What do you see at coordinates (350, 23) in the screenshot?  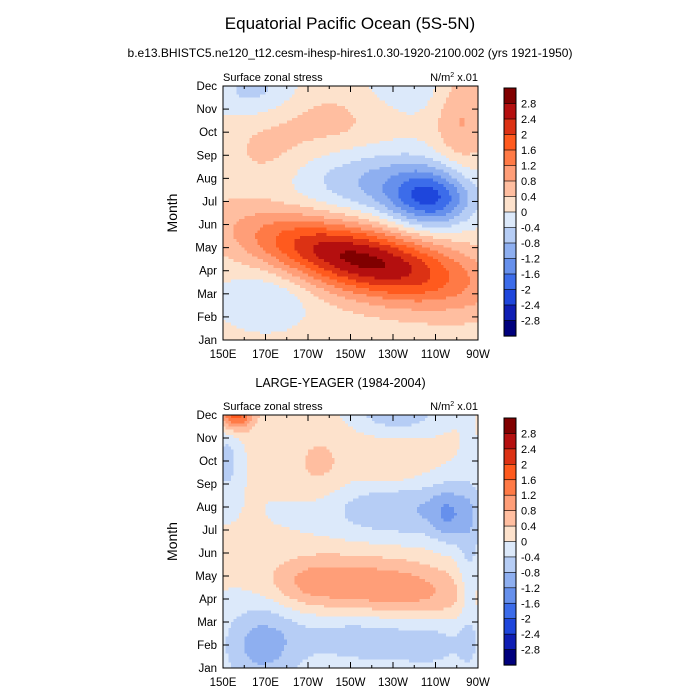 I see `figure-title: Equatorial Pacific Ocean (5S-5N)` at bounding box center [350, 23].